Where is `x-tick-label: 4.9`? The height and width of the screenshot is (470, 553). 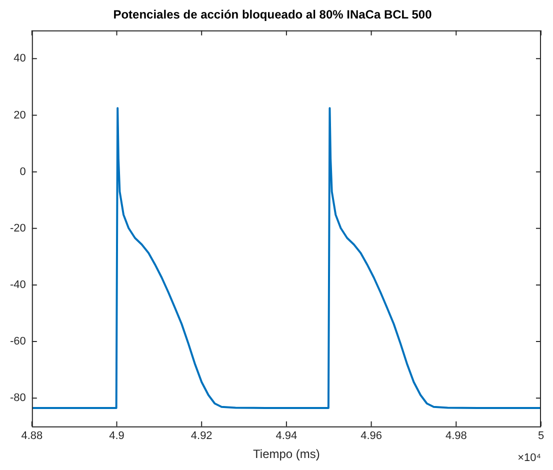 x-tick-label: 4.9 is located at coordinates (116, 436).